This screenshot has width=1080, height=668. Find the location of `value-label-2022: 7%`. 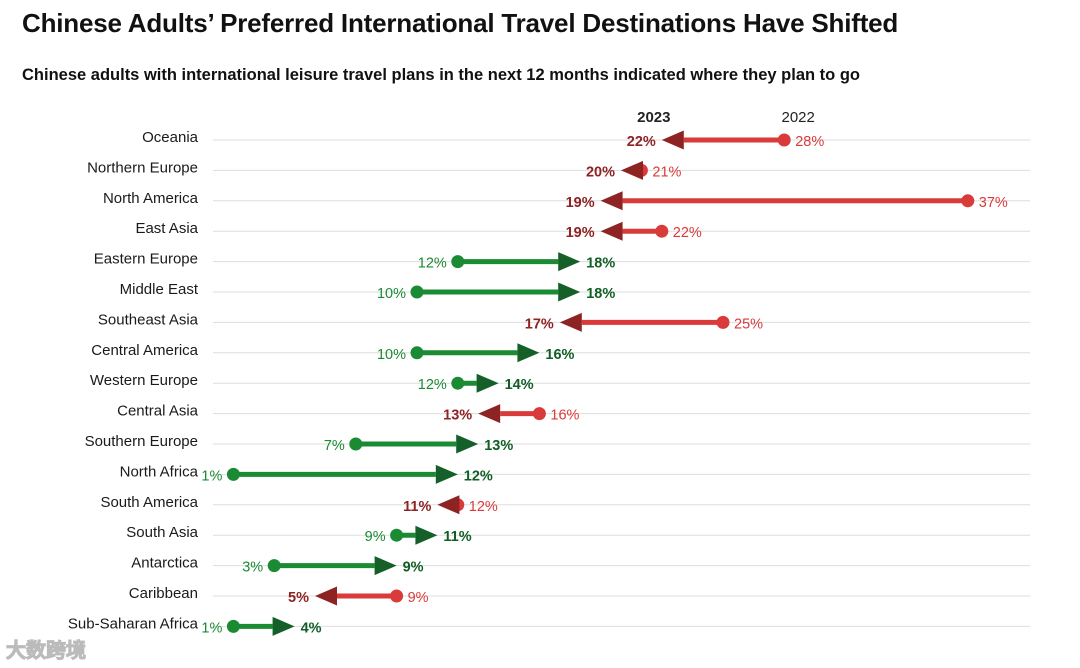

value-label-2022: 7% is located at coordinates (334, 446).